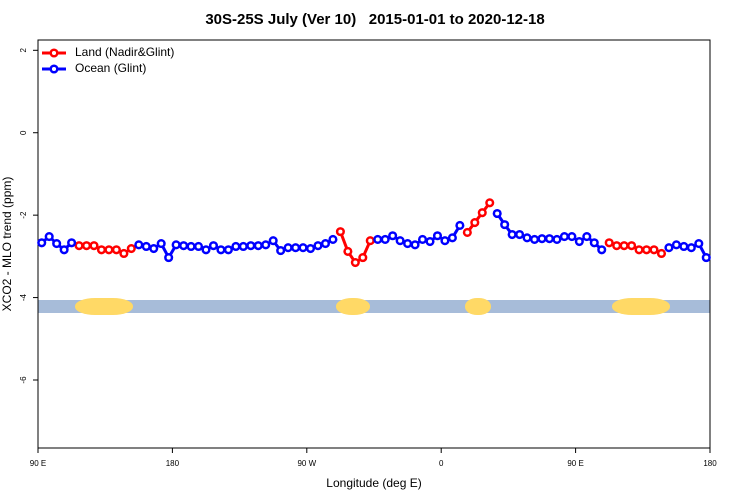 This screenshot has height=500, width=750. I want to click on x-tick-label: 90 W, so click(306, 463).